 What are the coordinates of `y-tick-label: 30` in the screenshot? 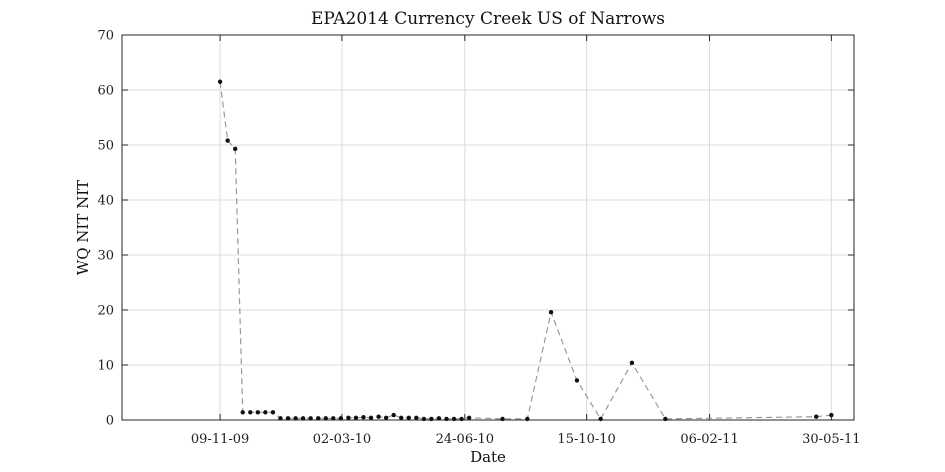 It's located at (105, 256).